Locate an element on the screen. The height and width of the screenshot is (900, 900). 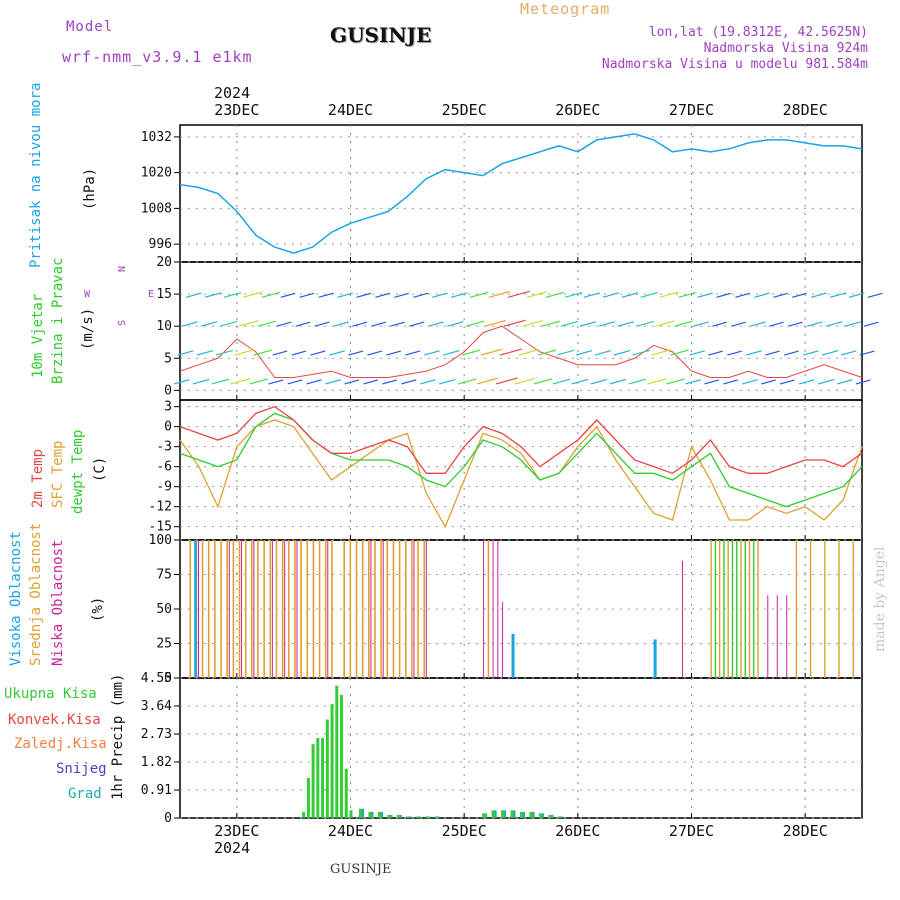
temp-line-dew is located at coordinates (521, 460).